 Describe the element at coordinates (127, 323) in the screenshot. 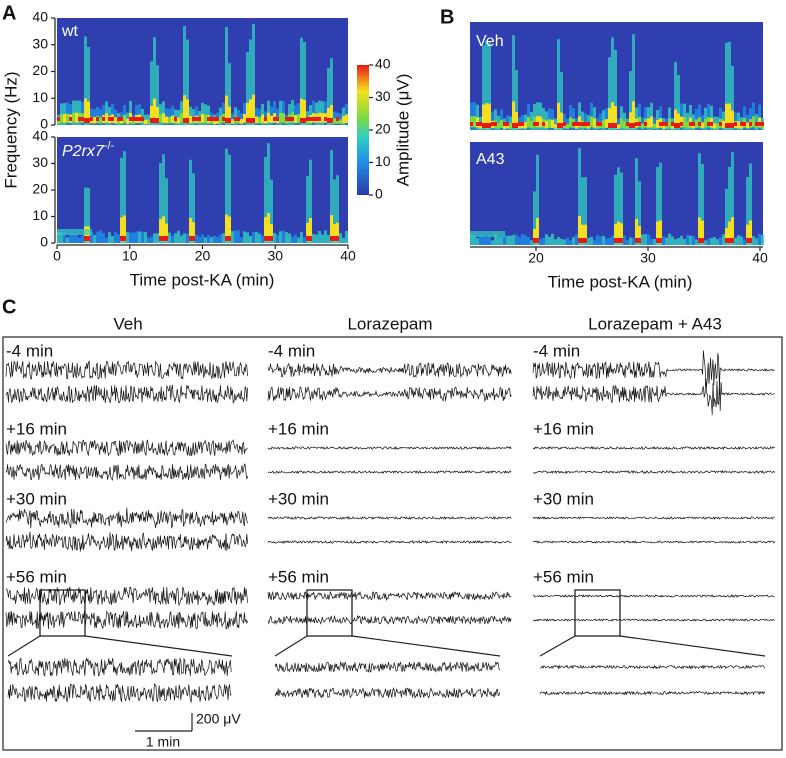

I see `column-title: Veh` at that location.